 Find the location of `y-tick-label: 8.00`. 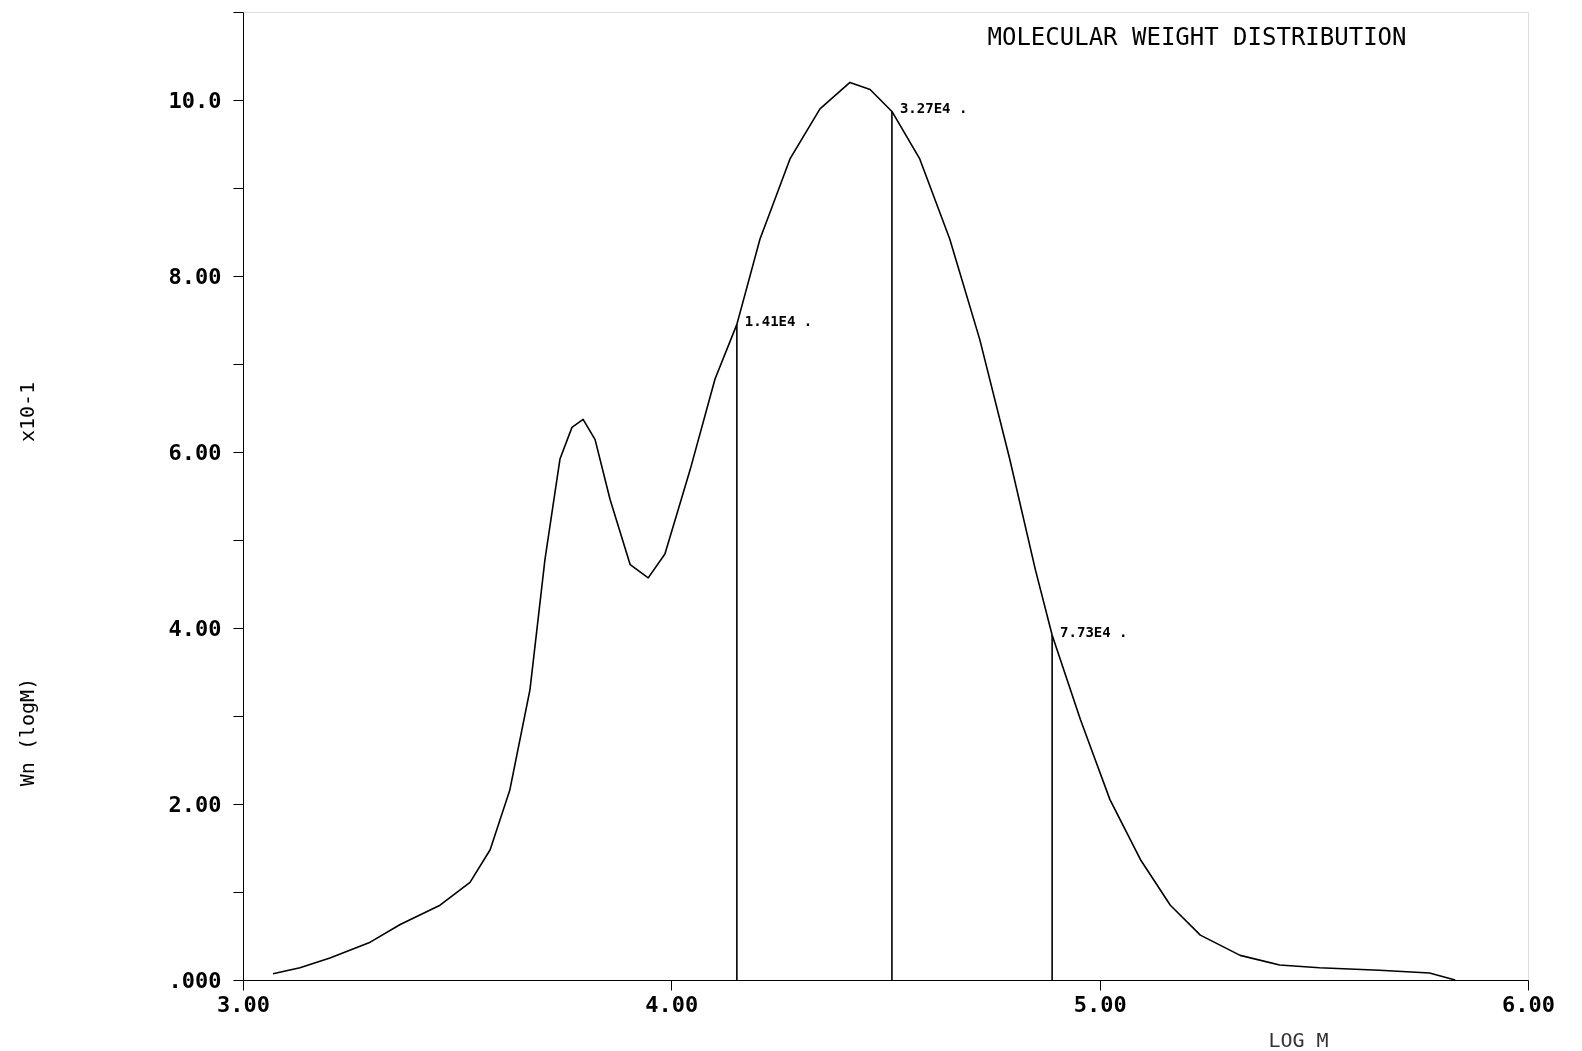

y-tick-label: 8.00 is located at coordinates (195, 276).